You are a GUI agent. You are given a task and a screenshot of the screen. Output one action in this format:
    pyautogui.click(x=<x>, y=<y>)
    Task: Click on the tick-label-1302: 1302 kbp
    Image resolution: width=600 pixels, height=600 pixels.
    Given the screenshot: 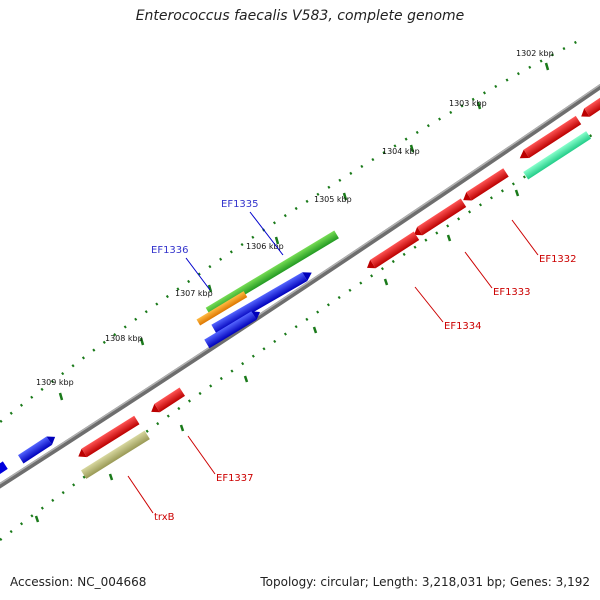 What is the action you would take?
    pyautogui.click(x=535, y=53)
    